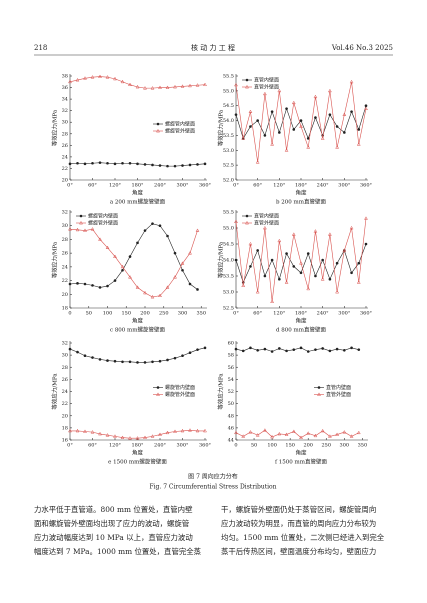 This screenshot has width=427, height=603. Describe the element at coordinates (70, 446) in the screenshot. I see `x-tick-label: 0°` at that location.